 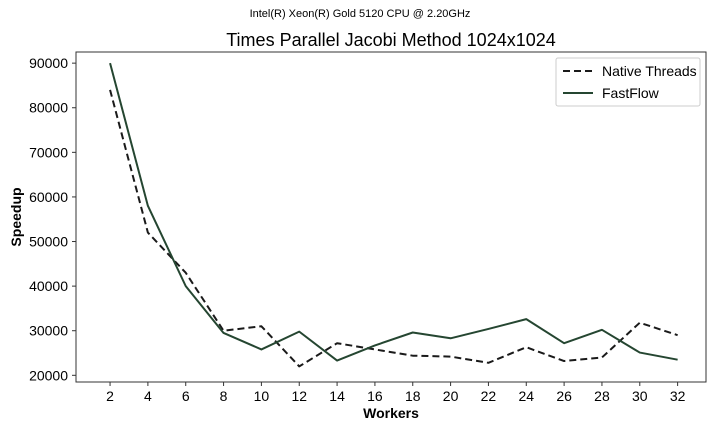 I want to click on x-tick-label: 26, so click(x=564, y=396).